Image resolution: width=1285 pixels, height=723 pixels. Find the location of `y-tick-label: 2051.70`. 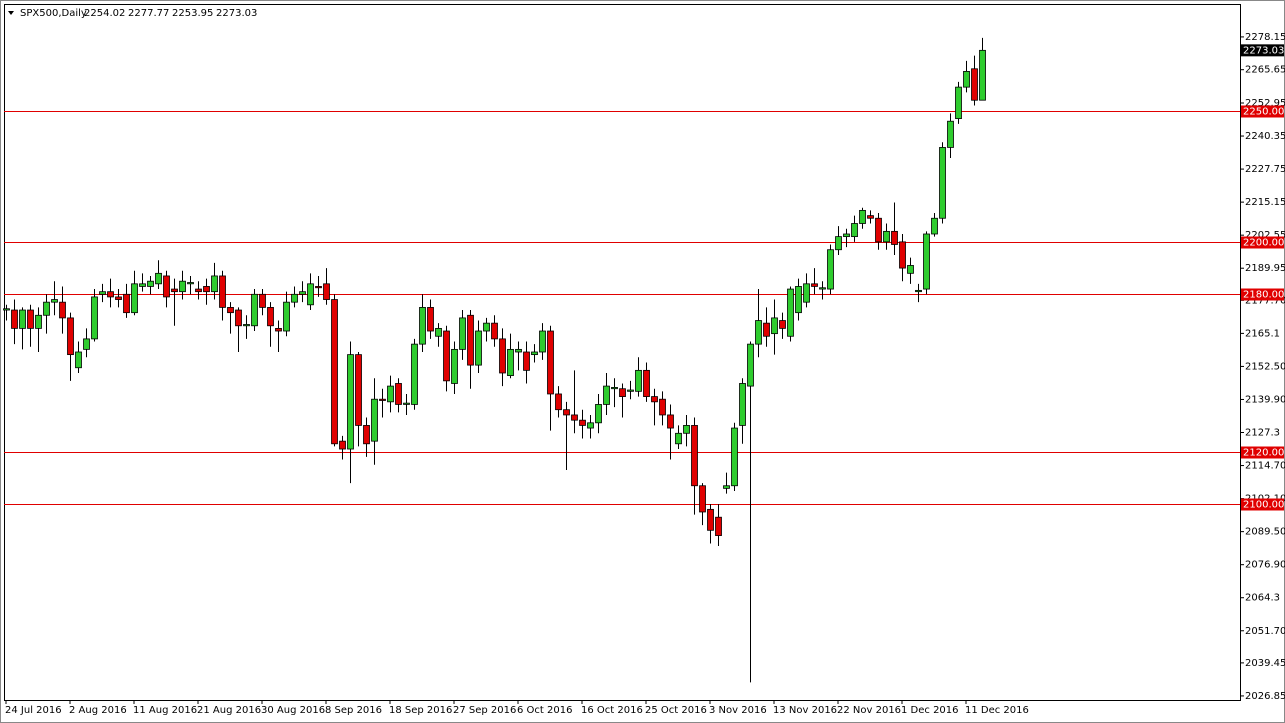

y-tick-label: 2051.70 is located at coordinates (1265, 631).